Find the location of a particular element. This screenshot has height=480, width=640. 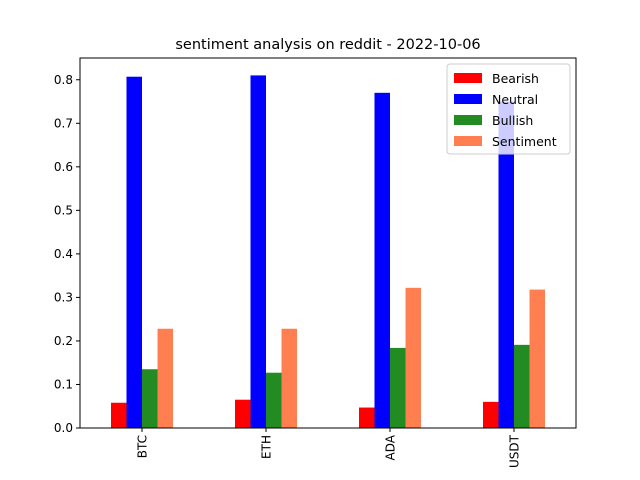

bar-sentiment-usdt is located at coordinates (537, 358).